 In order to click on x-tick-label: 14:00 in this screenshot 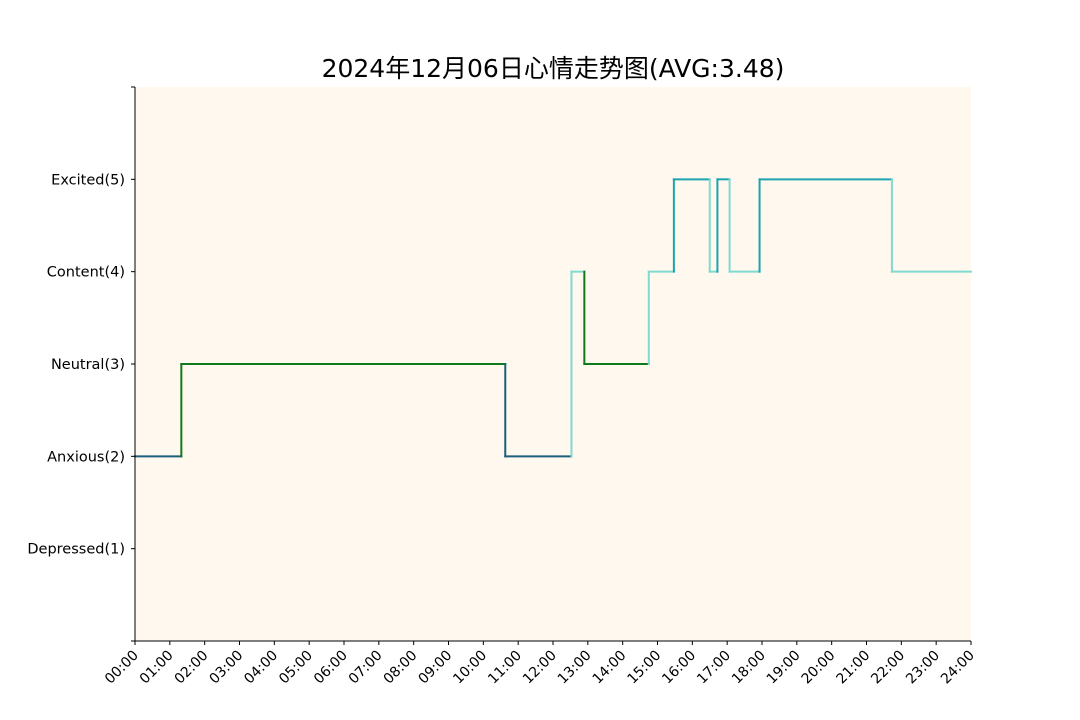, I will do `click(610, 668)`.